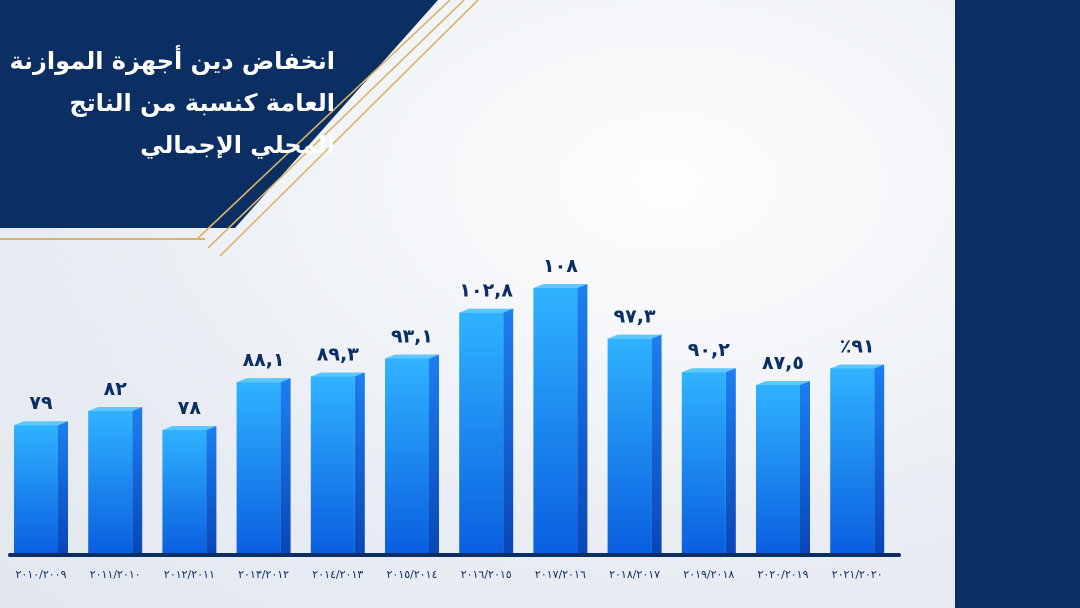 The image size is (1080, 608). I want to click on data-label: ١٠٢,٨, so click(486, 291).